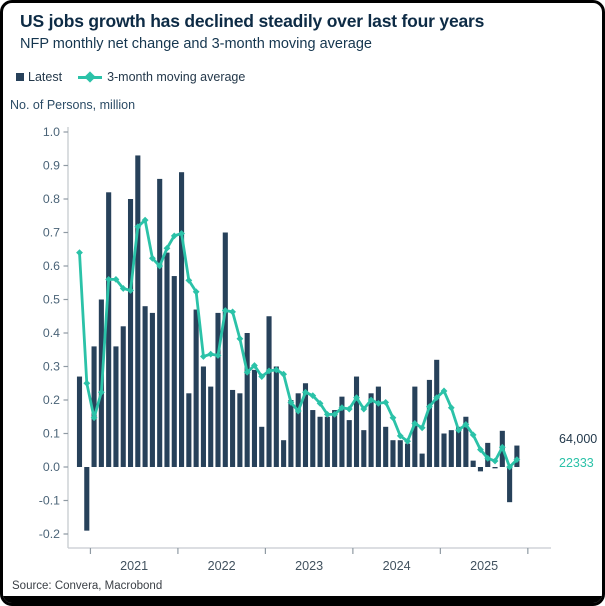 The width and height of the screenshot is (605, 606). Describe the element at coordinates (484, 566) in the screenshot. I see `x-year-label: 2025` at that location.